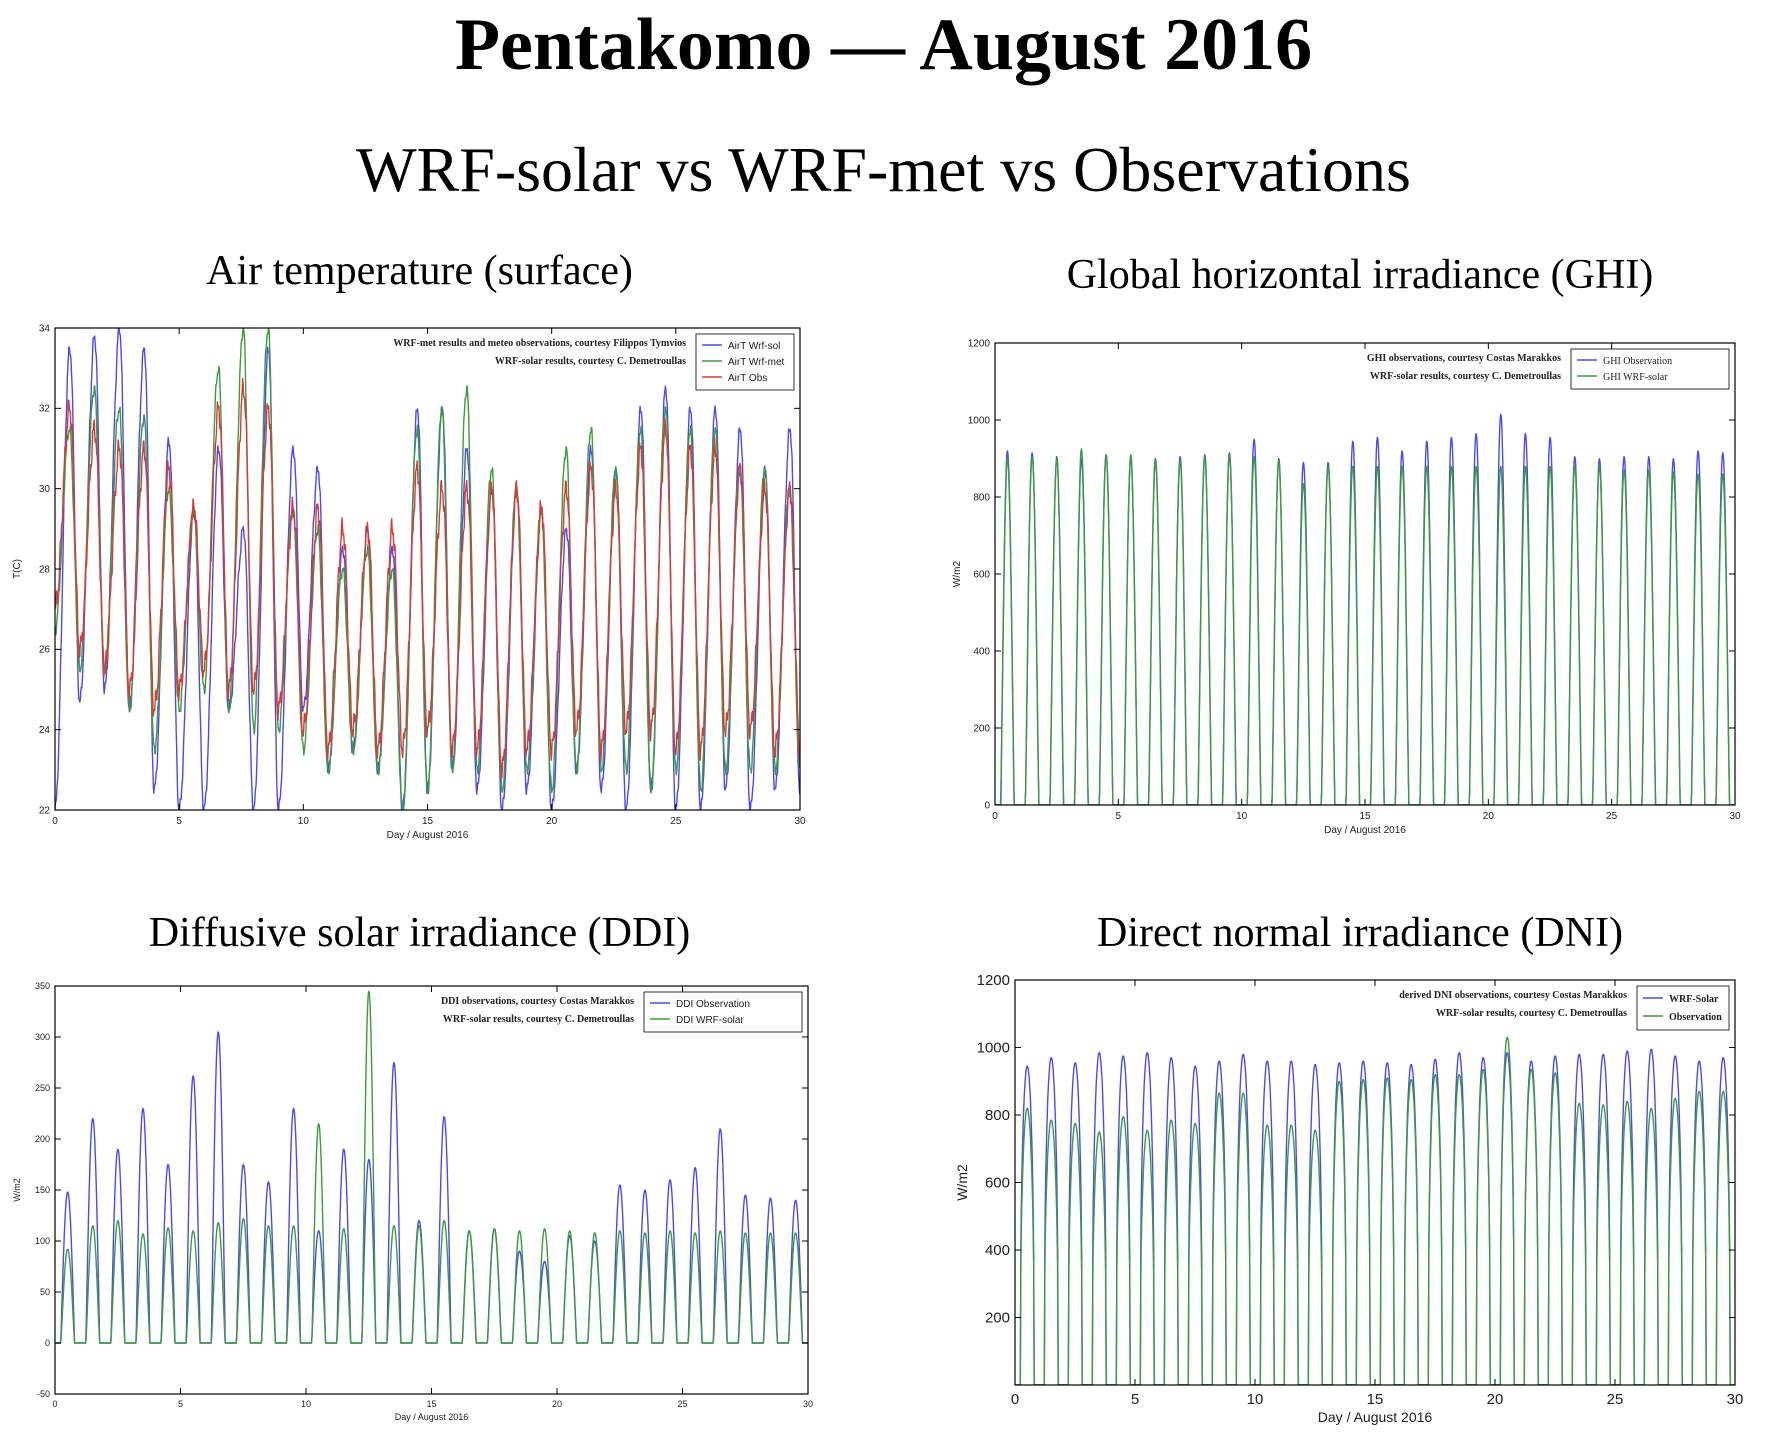  I want to click on x-tick-label-ghi-4: 20, so click(1489, 816).